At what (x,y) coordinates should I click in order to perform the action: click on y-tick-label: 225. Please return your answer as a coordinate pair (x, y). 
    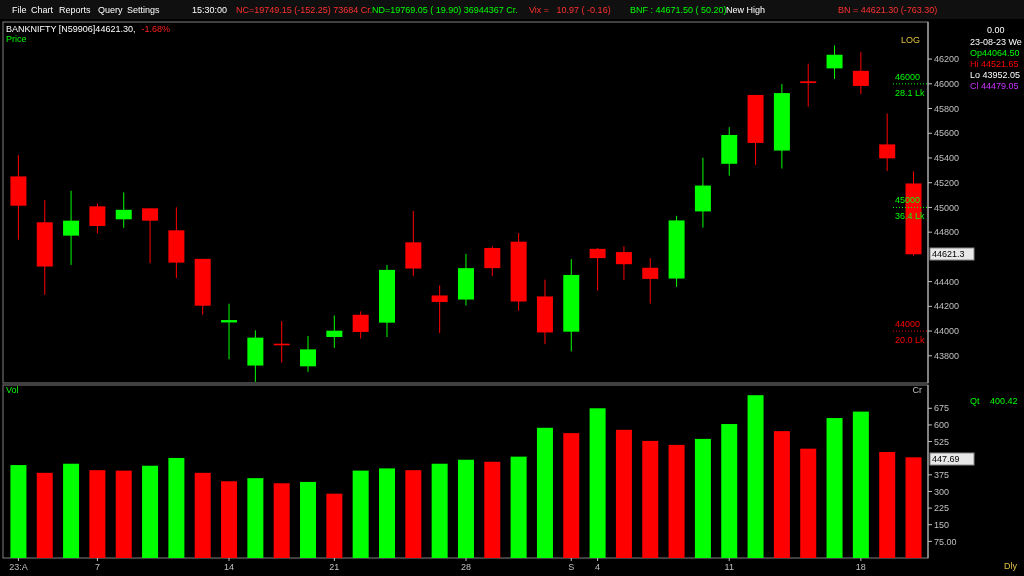
    Looking at the image, I should click on (942, 508).